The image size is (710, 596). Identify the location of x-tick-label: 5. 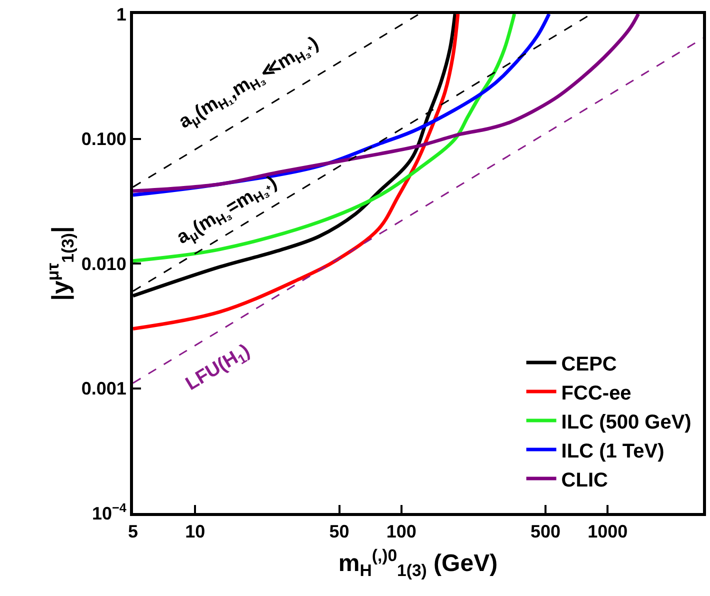
(133, 532).